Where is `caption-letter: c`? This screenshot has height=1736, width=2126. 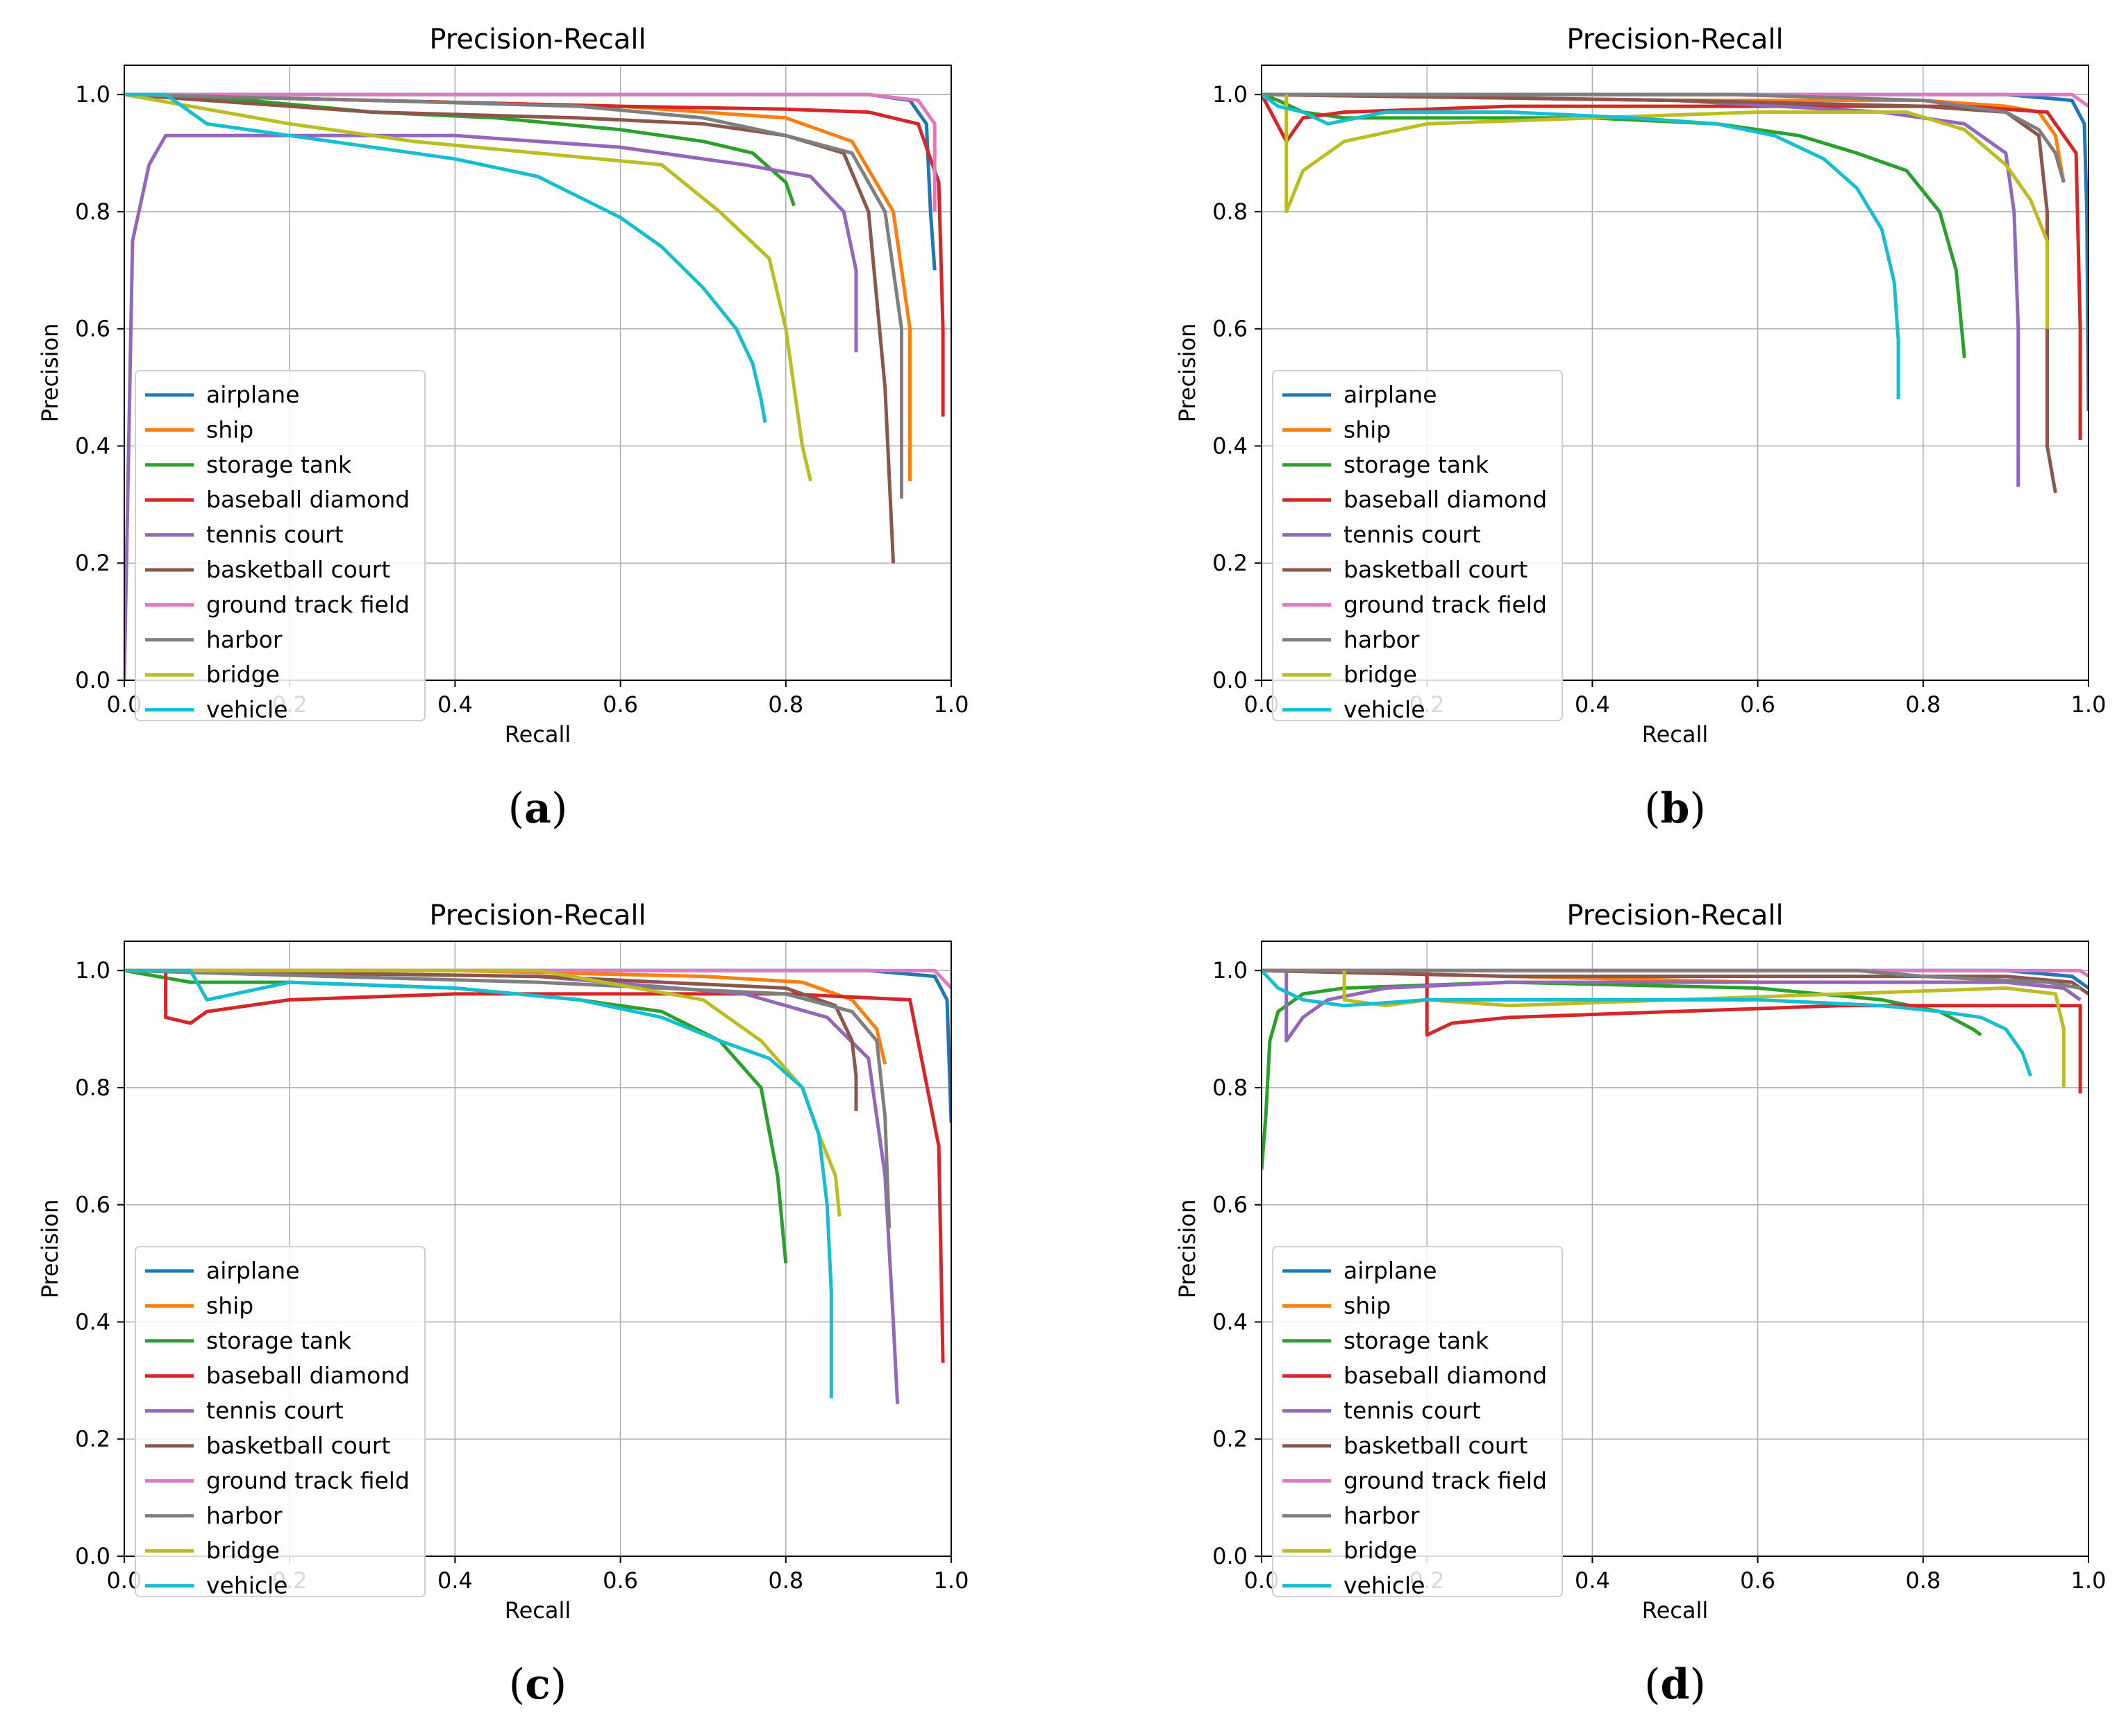 caption-letter: c is located at coordinates (538, 1685).